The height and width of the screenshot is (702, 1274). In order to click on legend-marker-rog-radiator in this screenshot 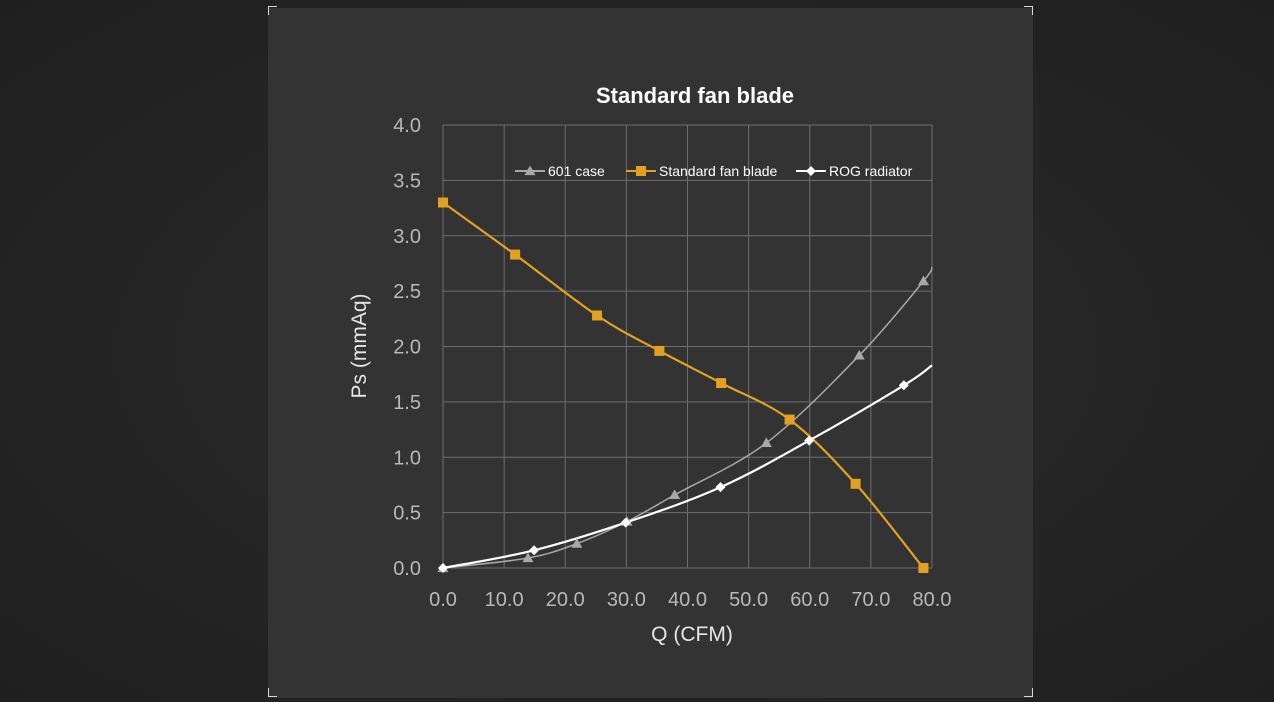, I will do `click(811, 171)`.